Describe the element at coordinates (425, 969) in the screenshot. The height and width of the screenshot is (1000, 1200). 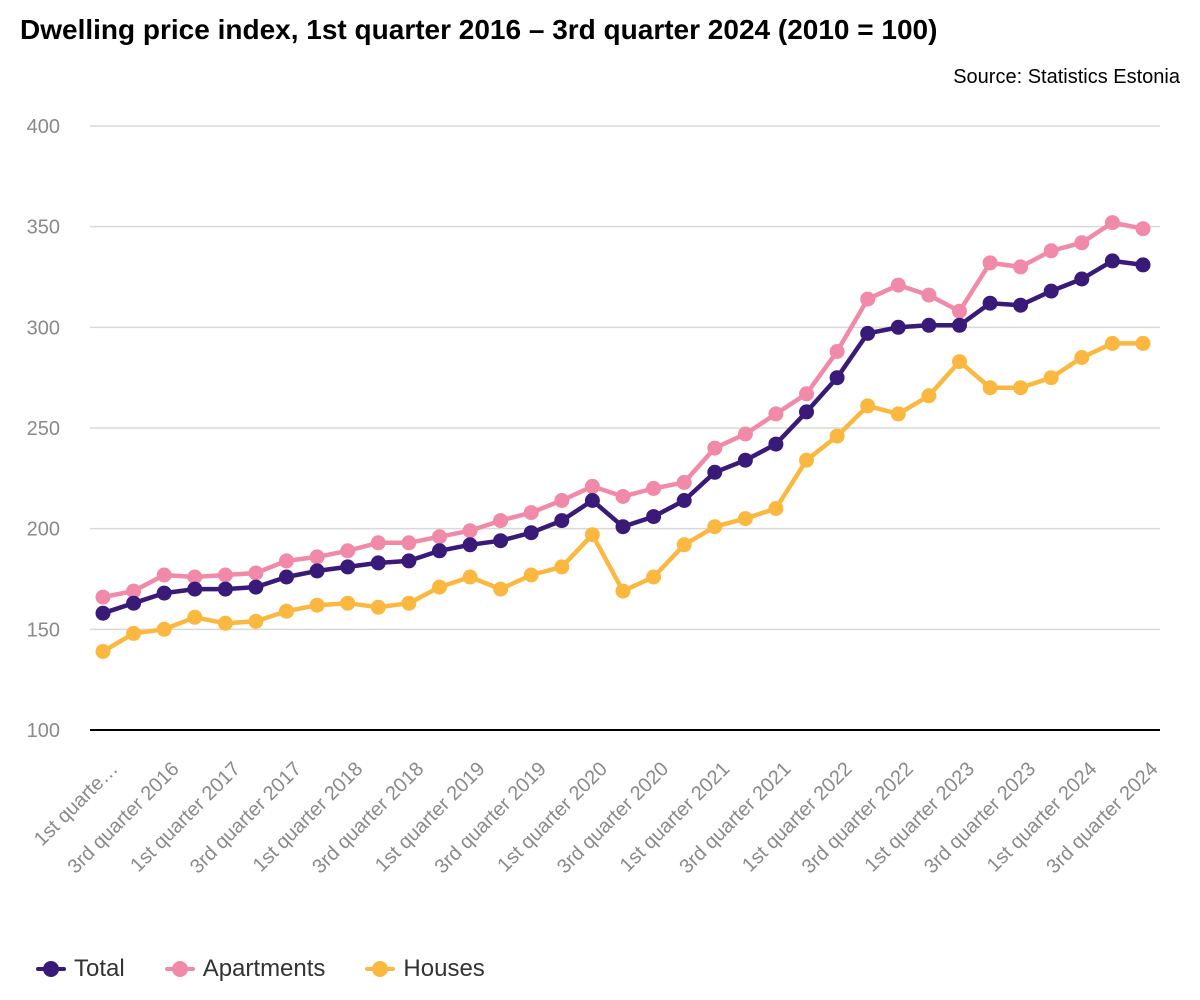
I see `legend-item-houses: Houses` at that location.